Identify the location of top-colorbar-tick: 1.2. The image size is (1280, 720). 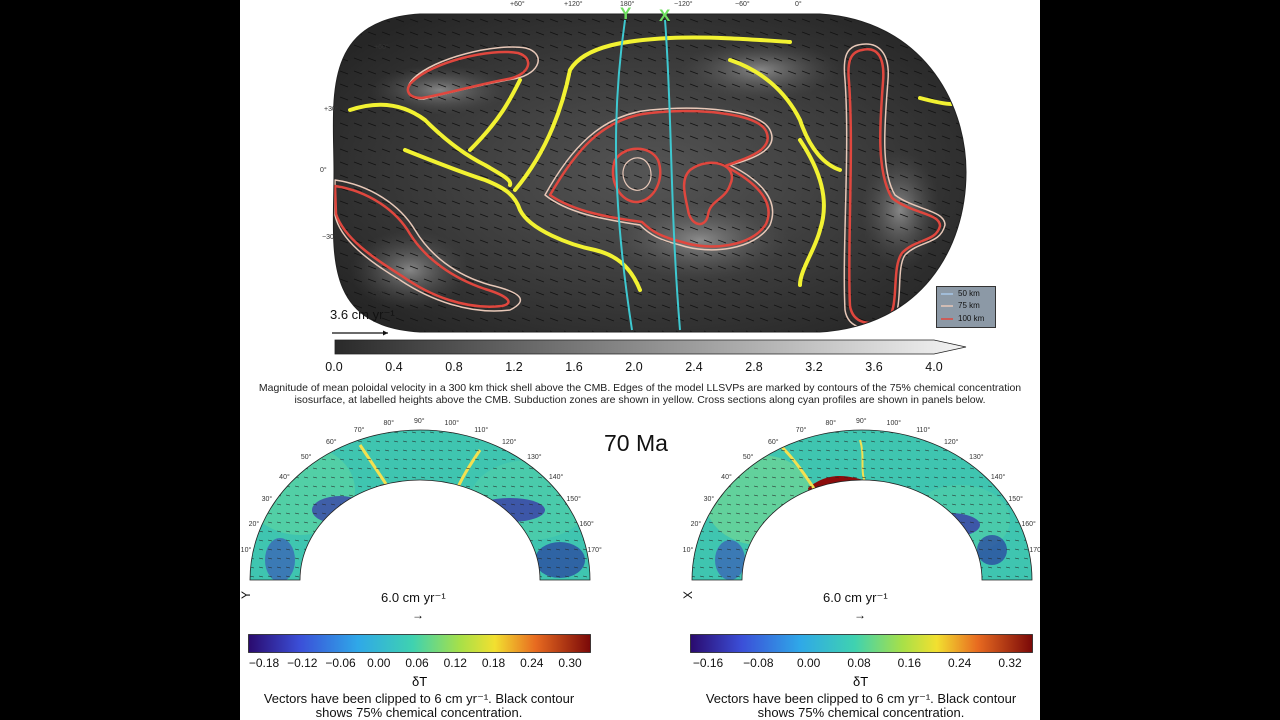
(514, 367).